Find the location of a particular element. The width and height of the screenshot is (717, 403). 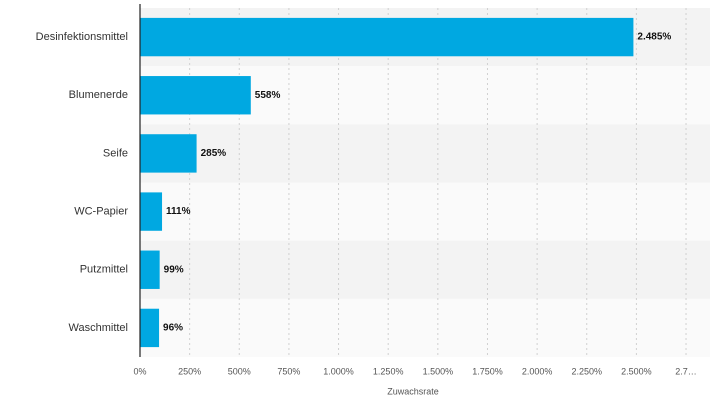

y-tick-label: Seife is located at coordinates (115, 153).